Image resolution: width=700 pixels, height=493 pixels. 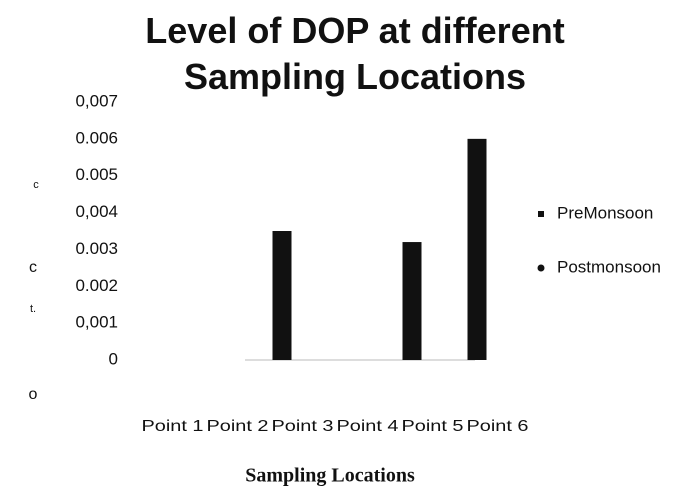 I want to click on x-tick-label: Point 2, so click(x=238, y=426).